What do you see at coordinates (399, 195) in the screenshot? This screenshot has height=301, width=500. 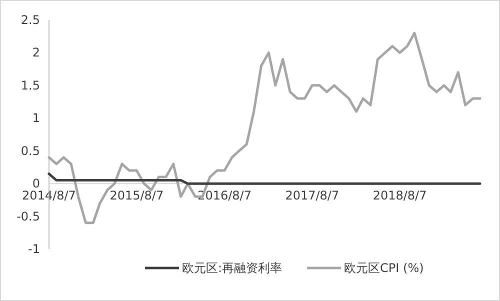 I see `x-tick-label: 2018/8/7` at bounding box center [399, 195].